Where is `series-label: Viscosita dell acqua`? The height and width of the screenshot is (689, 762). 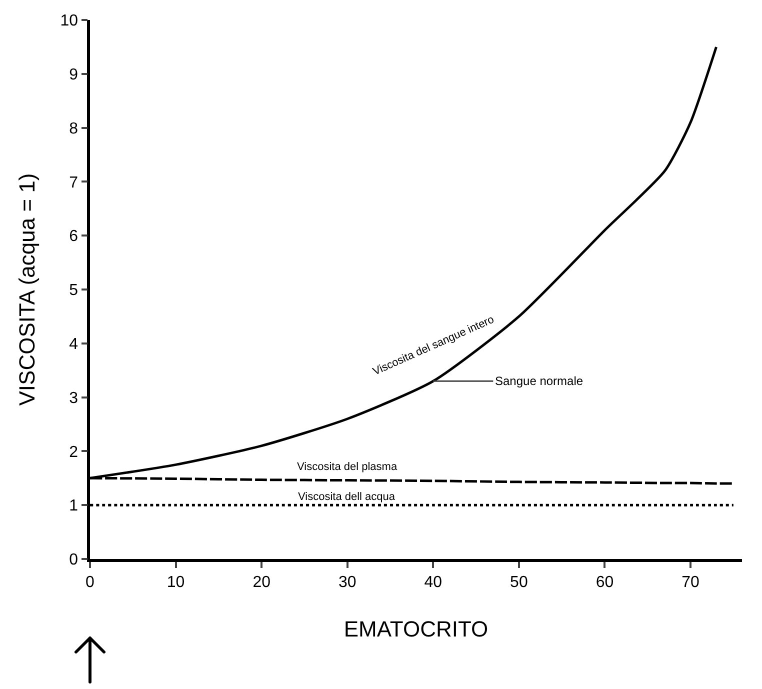
series-label: Viscosita dell acqua is located at coordinates (347, 497).